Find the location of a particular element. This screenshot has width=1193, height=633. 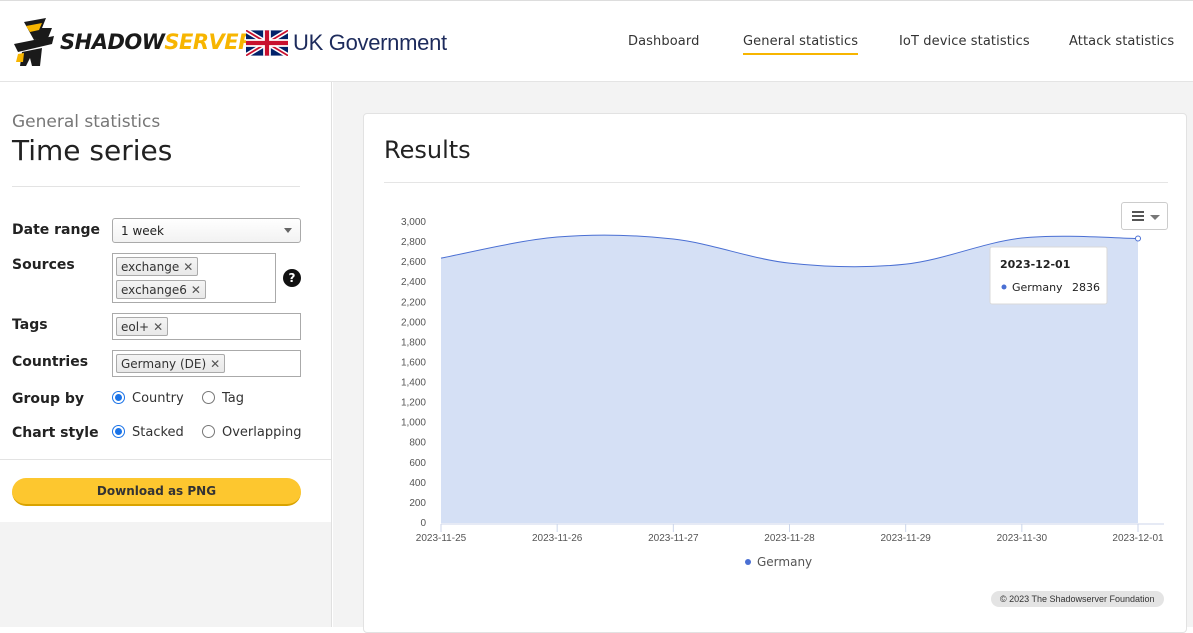

y-tick-label: 1,600 is located at coordinates (413, 362).